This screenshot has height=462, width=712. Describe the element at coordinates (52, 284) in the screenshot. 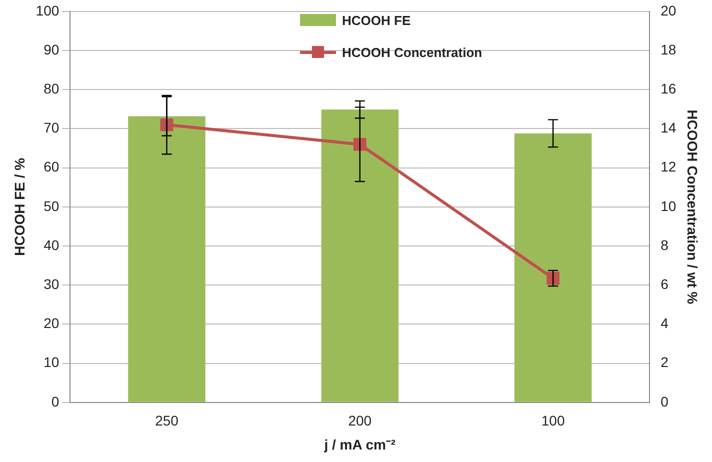

I see `y-tick-label: 30` at that location.